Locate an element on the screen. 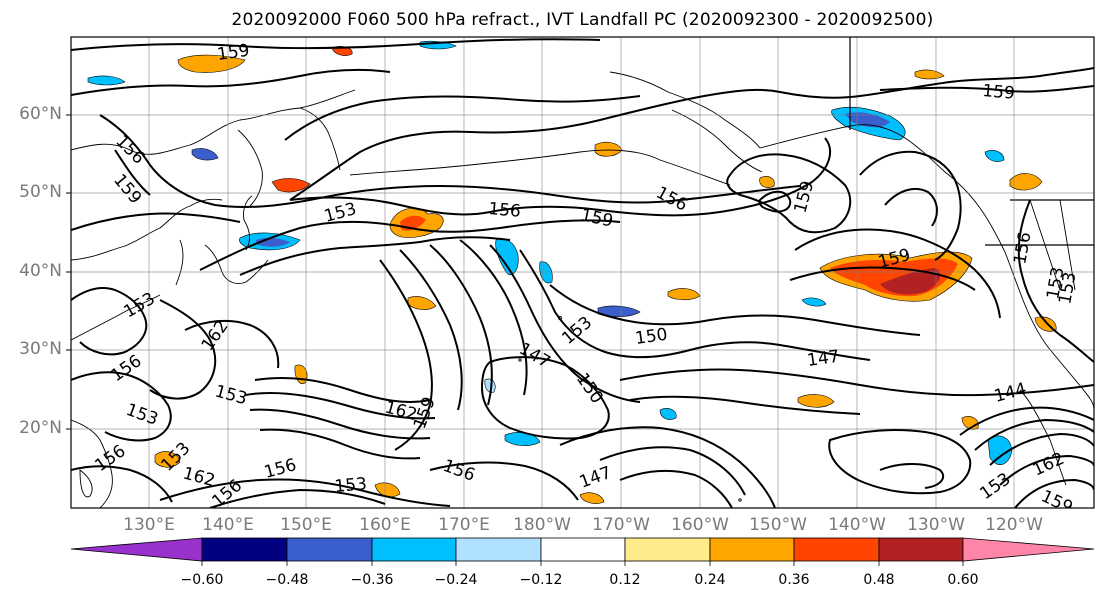 The height and width of the screenshot is (601, 1105). lon-label: 160°E is located at coordinates (385, 525).